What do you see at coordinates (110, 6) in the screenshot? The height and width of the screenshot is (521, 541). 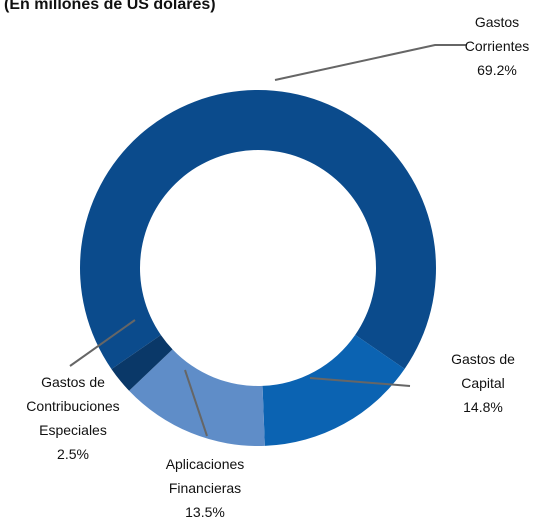 I see `chart-subtitle: (En millones de US dólares)` at bounding box center [110, 6].